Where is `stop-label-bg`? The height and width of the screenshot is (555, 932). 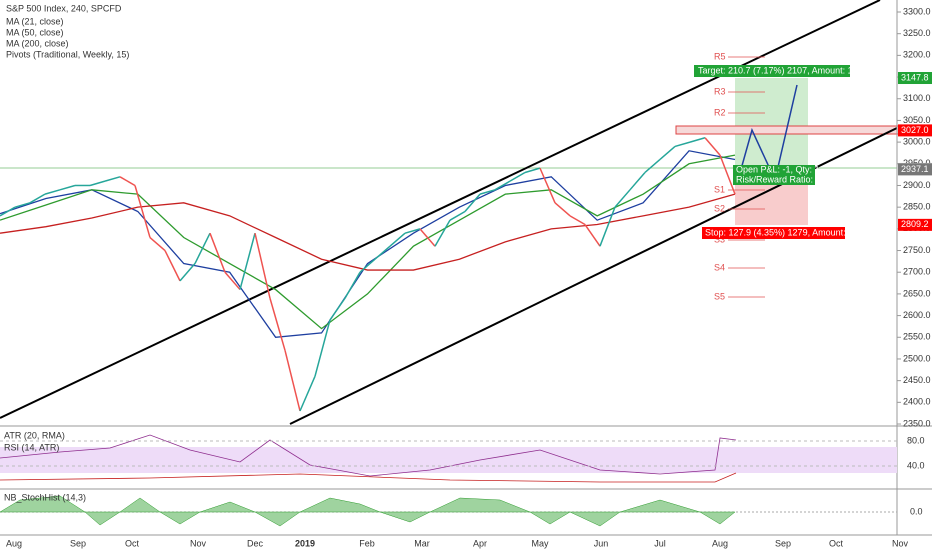
stop-label-bg is located at coordinates (773, 233).